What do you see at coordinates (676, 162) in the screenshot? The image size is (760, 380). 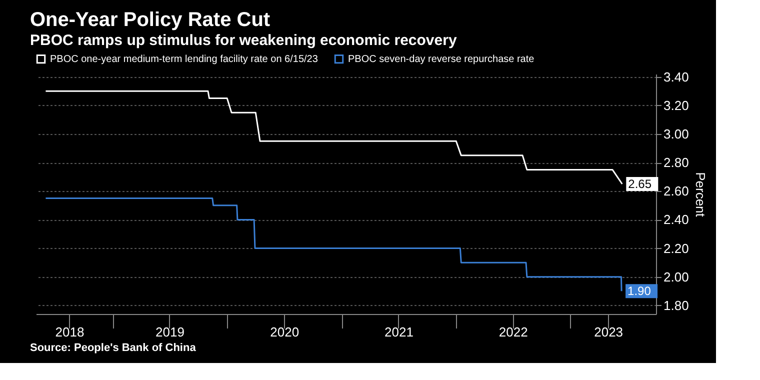 I see `y-tick-label: 2.80` at bounding box center [676, 162].